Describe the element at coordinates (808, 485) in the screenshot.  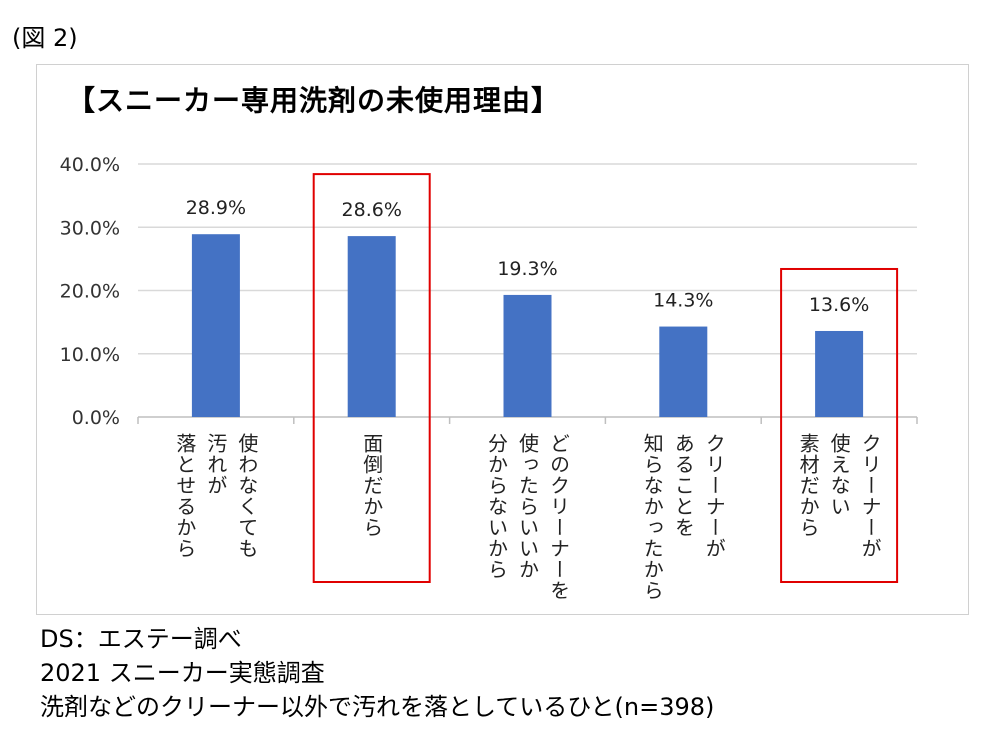
I see `x-category-label: 素材だから` at that location.